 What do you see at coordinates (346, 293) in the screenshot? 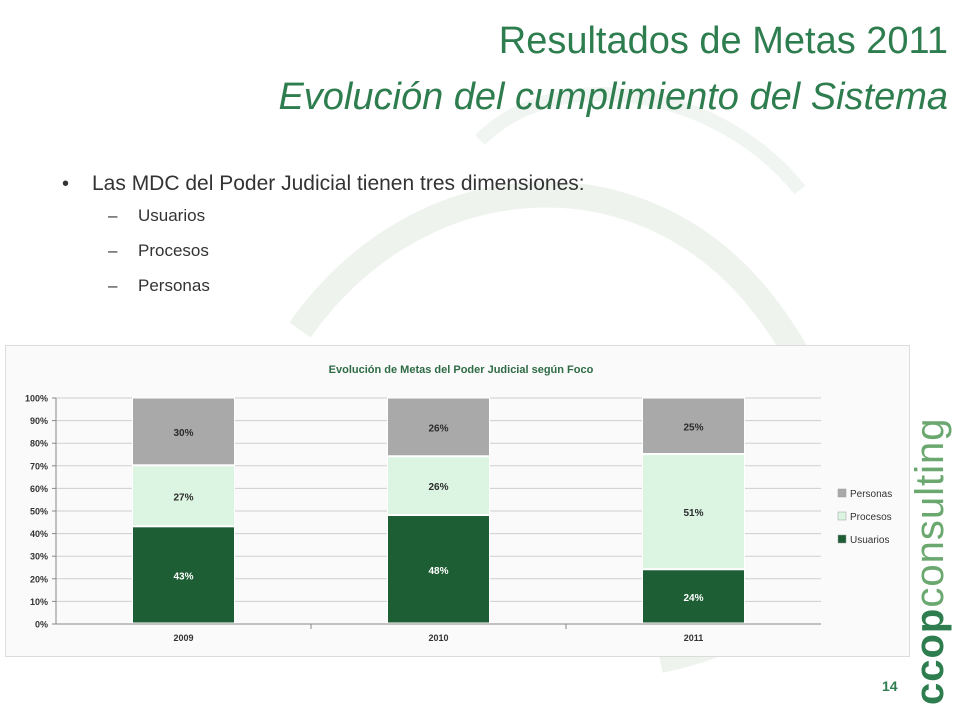
I see `sub-item-personas: – Personas` at bounding box center [346, 293].